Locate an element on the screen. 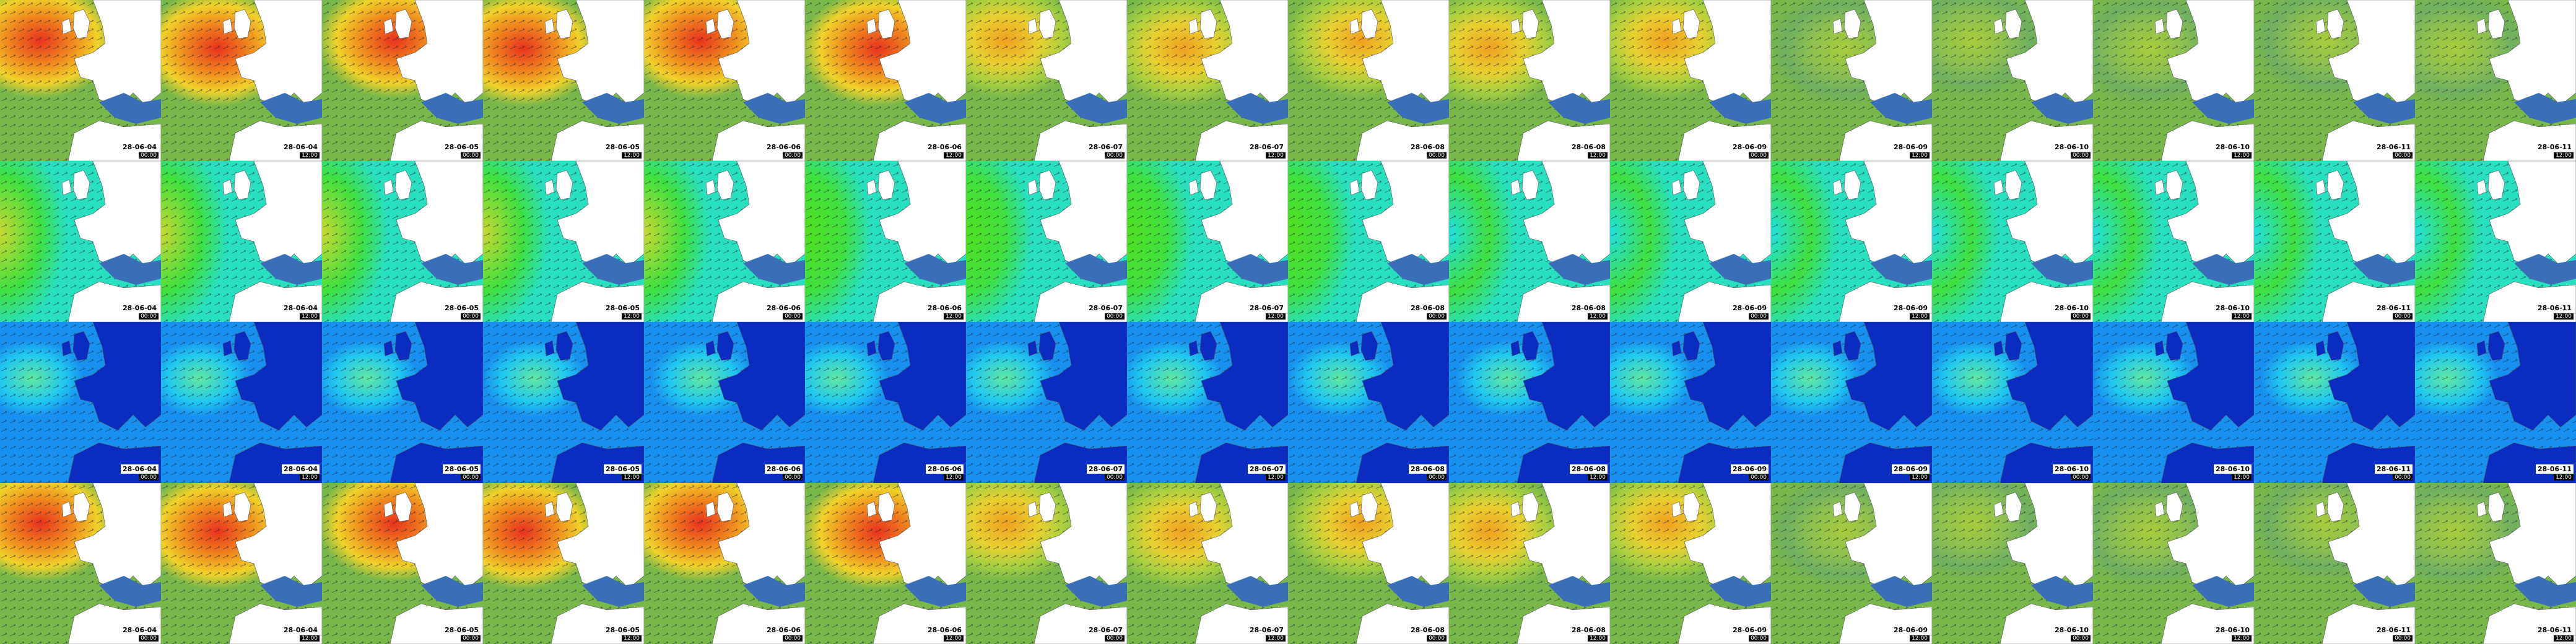 Image resolution: width=2576 pixels, height=644 pixels. date-label: 28-06-09 is located at coordinates (1910, 308).